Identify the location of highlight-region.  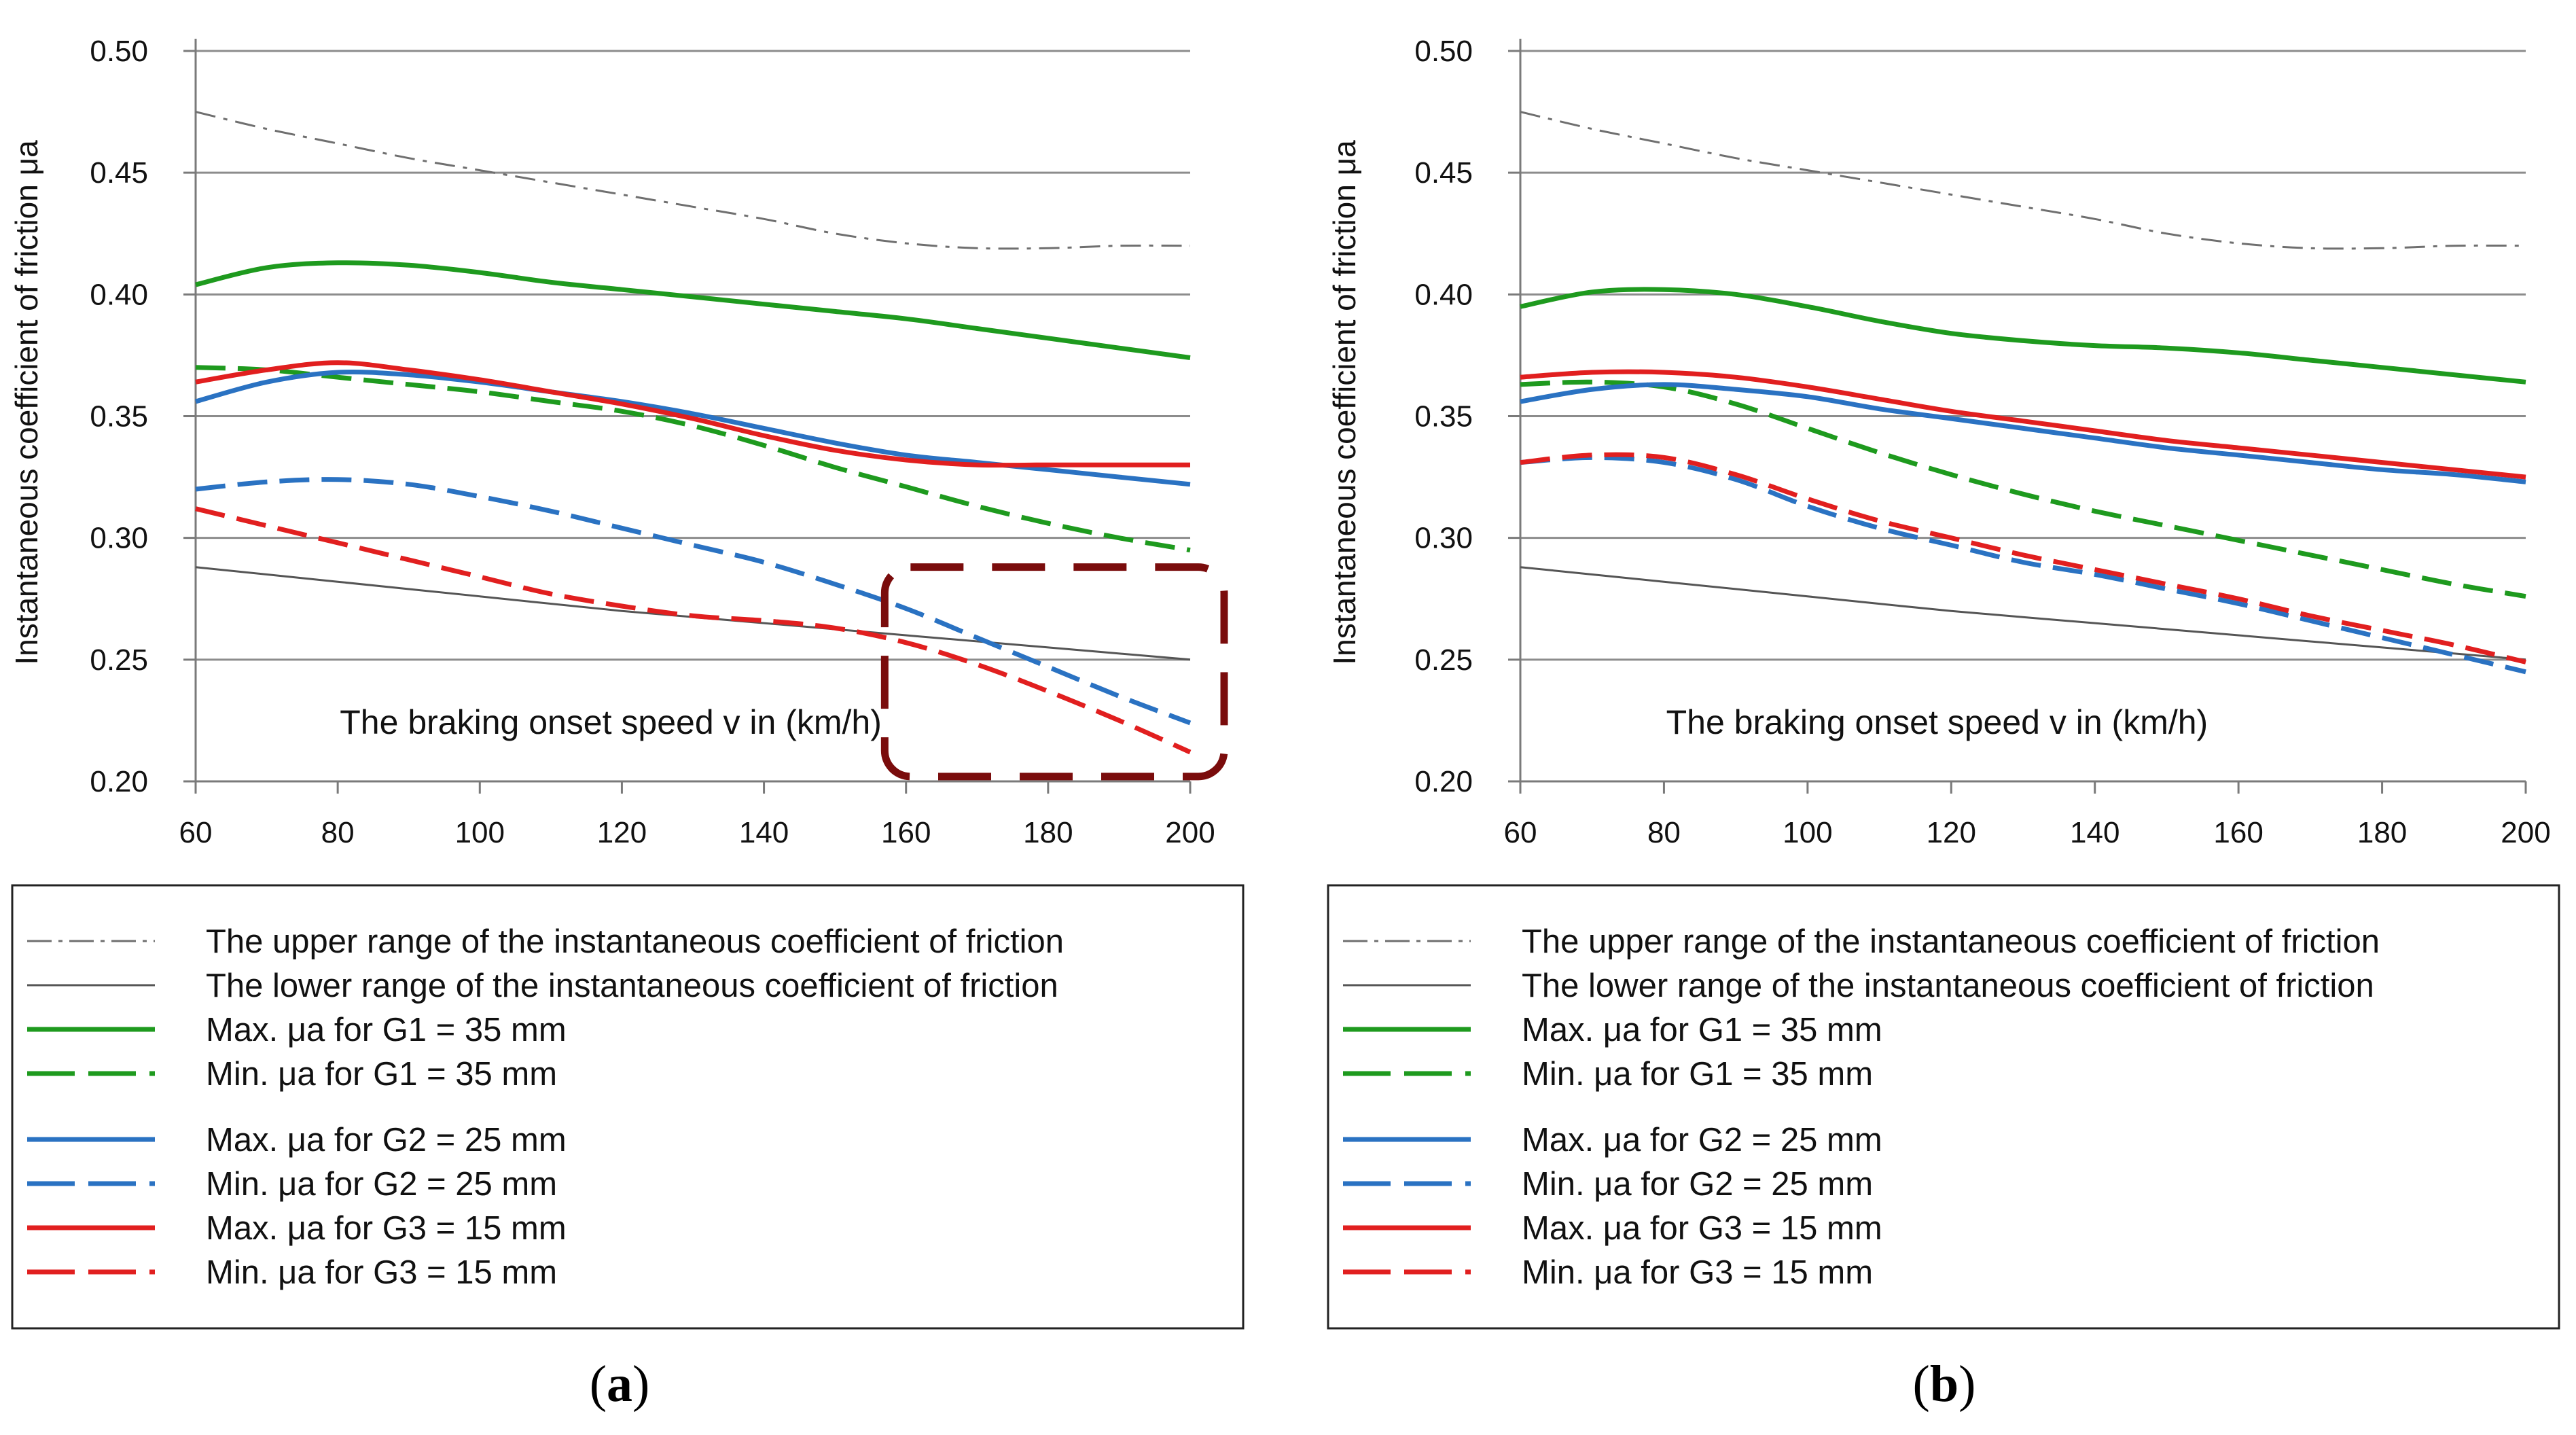
(1054, 672).